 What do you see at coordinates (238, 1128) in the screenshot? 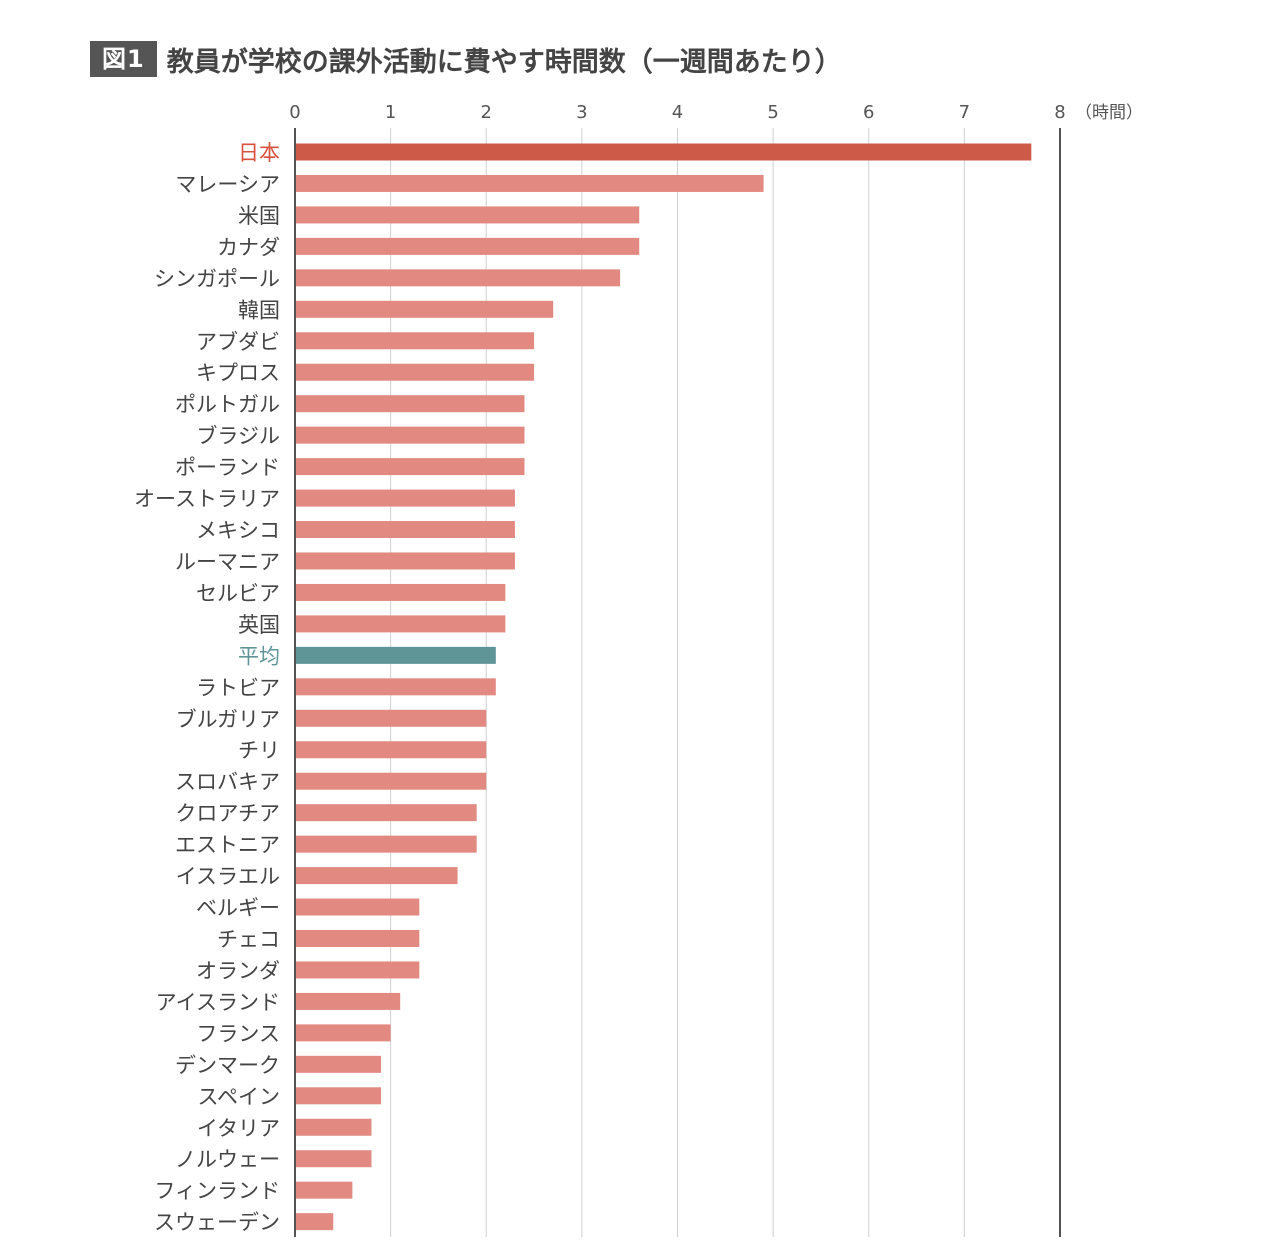
I see `category-label: イタリア` at bounding box center [238, 1128].